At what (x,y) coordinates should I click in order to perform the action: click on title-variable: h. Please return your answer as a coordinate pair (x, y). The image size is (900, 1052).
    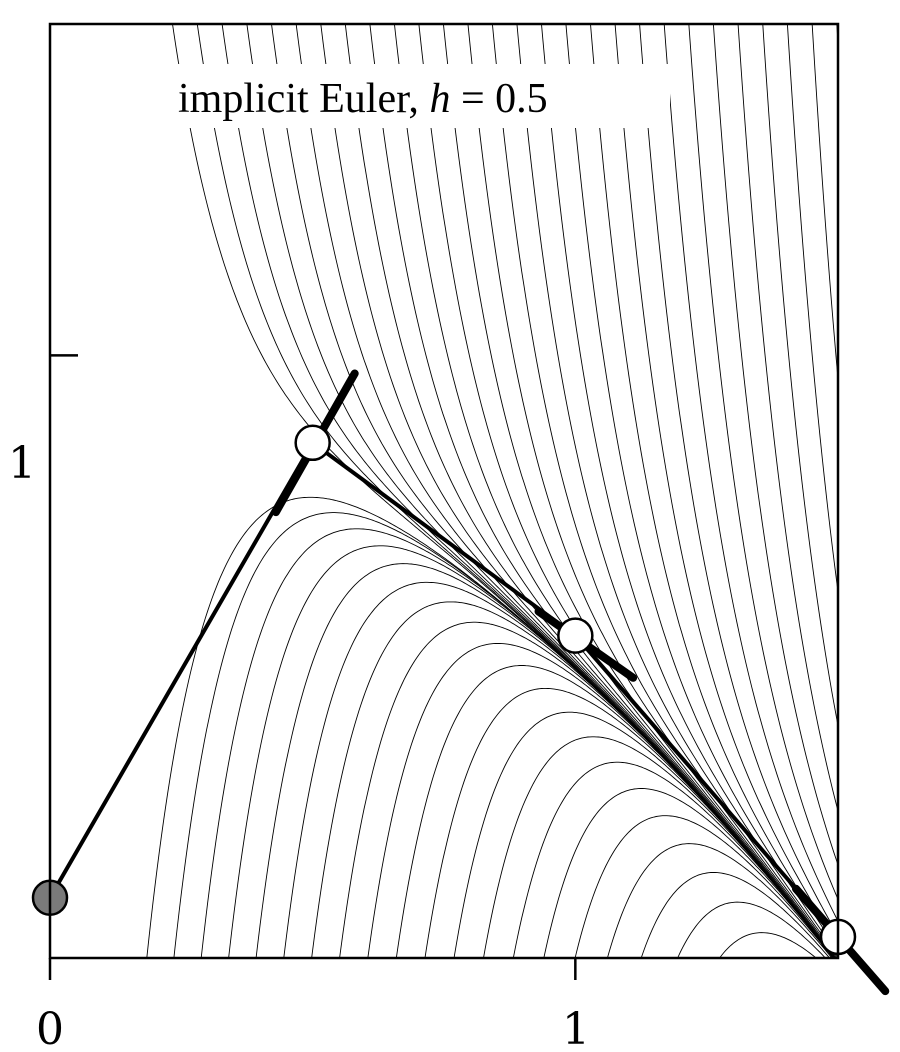
    Looking at the image, I should click on (439, 99).